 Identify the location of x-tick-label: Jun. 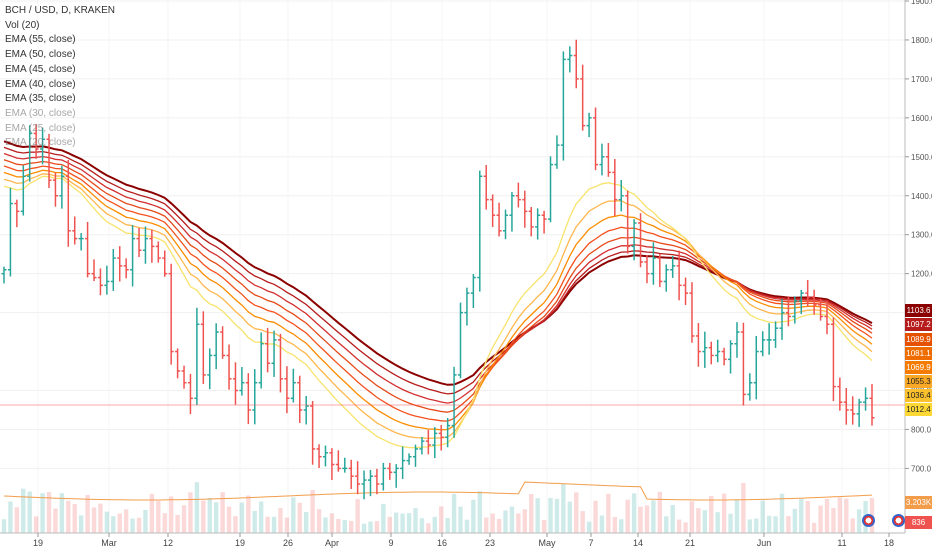
(764, 543).